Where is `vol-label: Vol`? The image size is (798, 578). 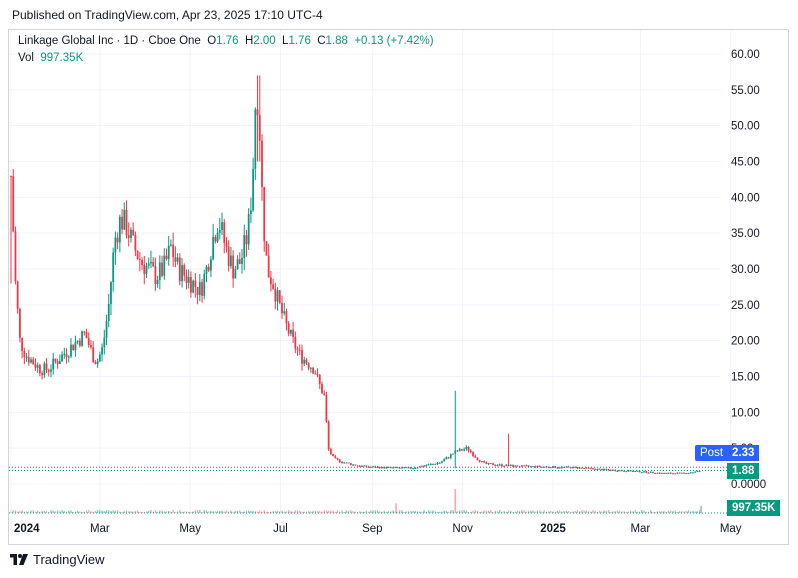 vol-label: Vol is located at coordinates (26, 58).